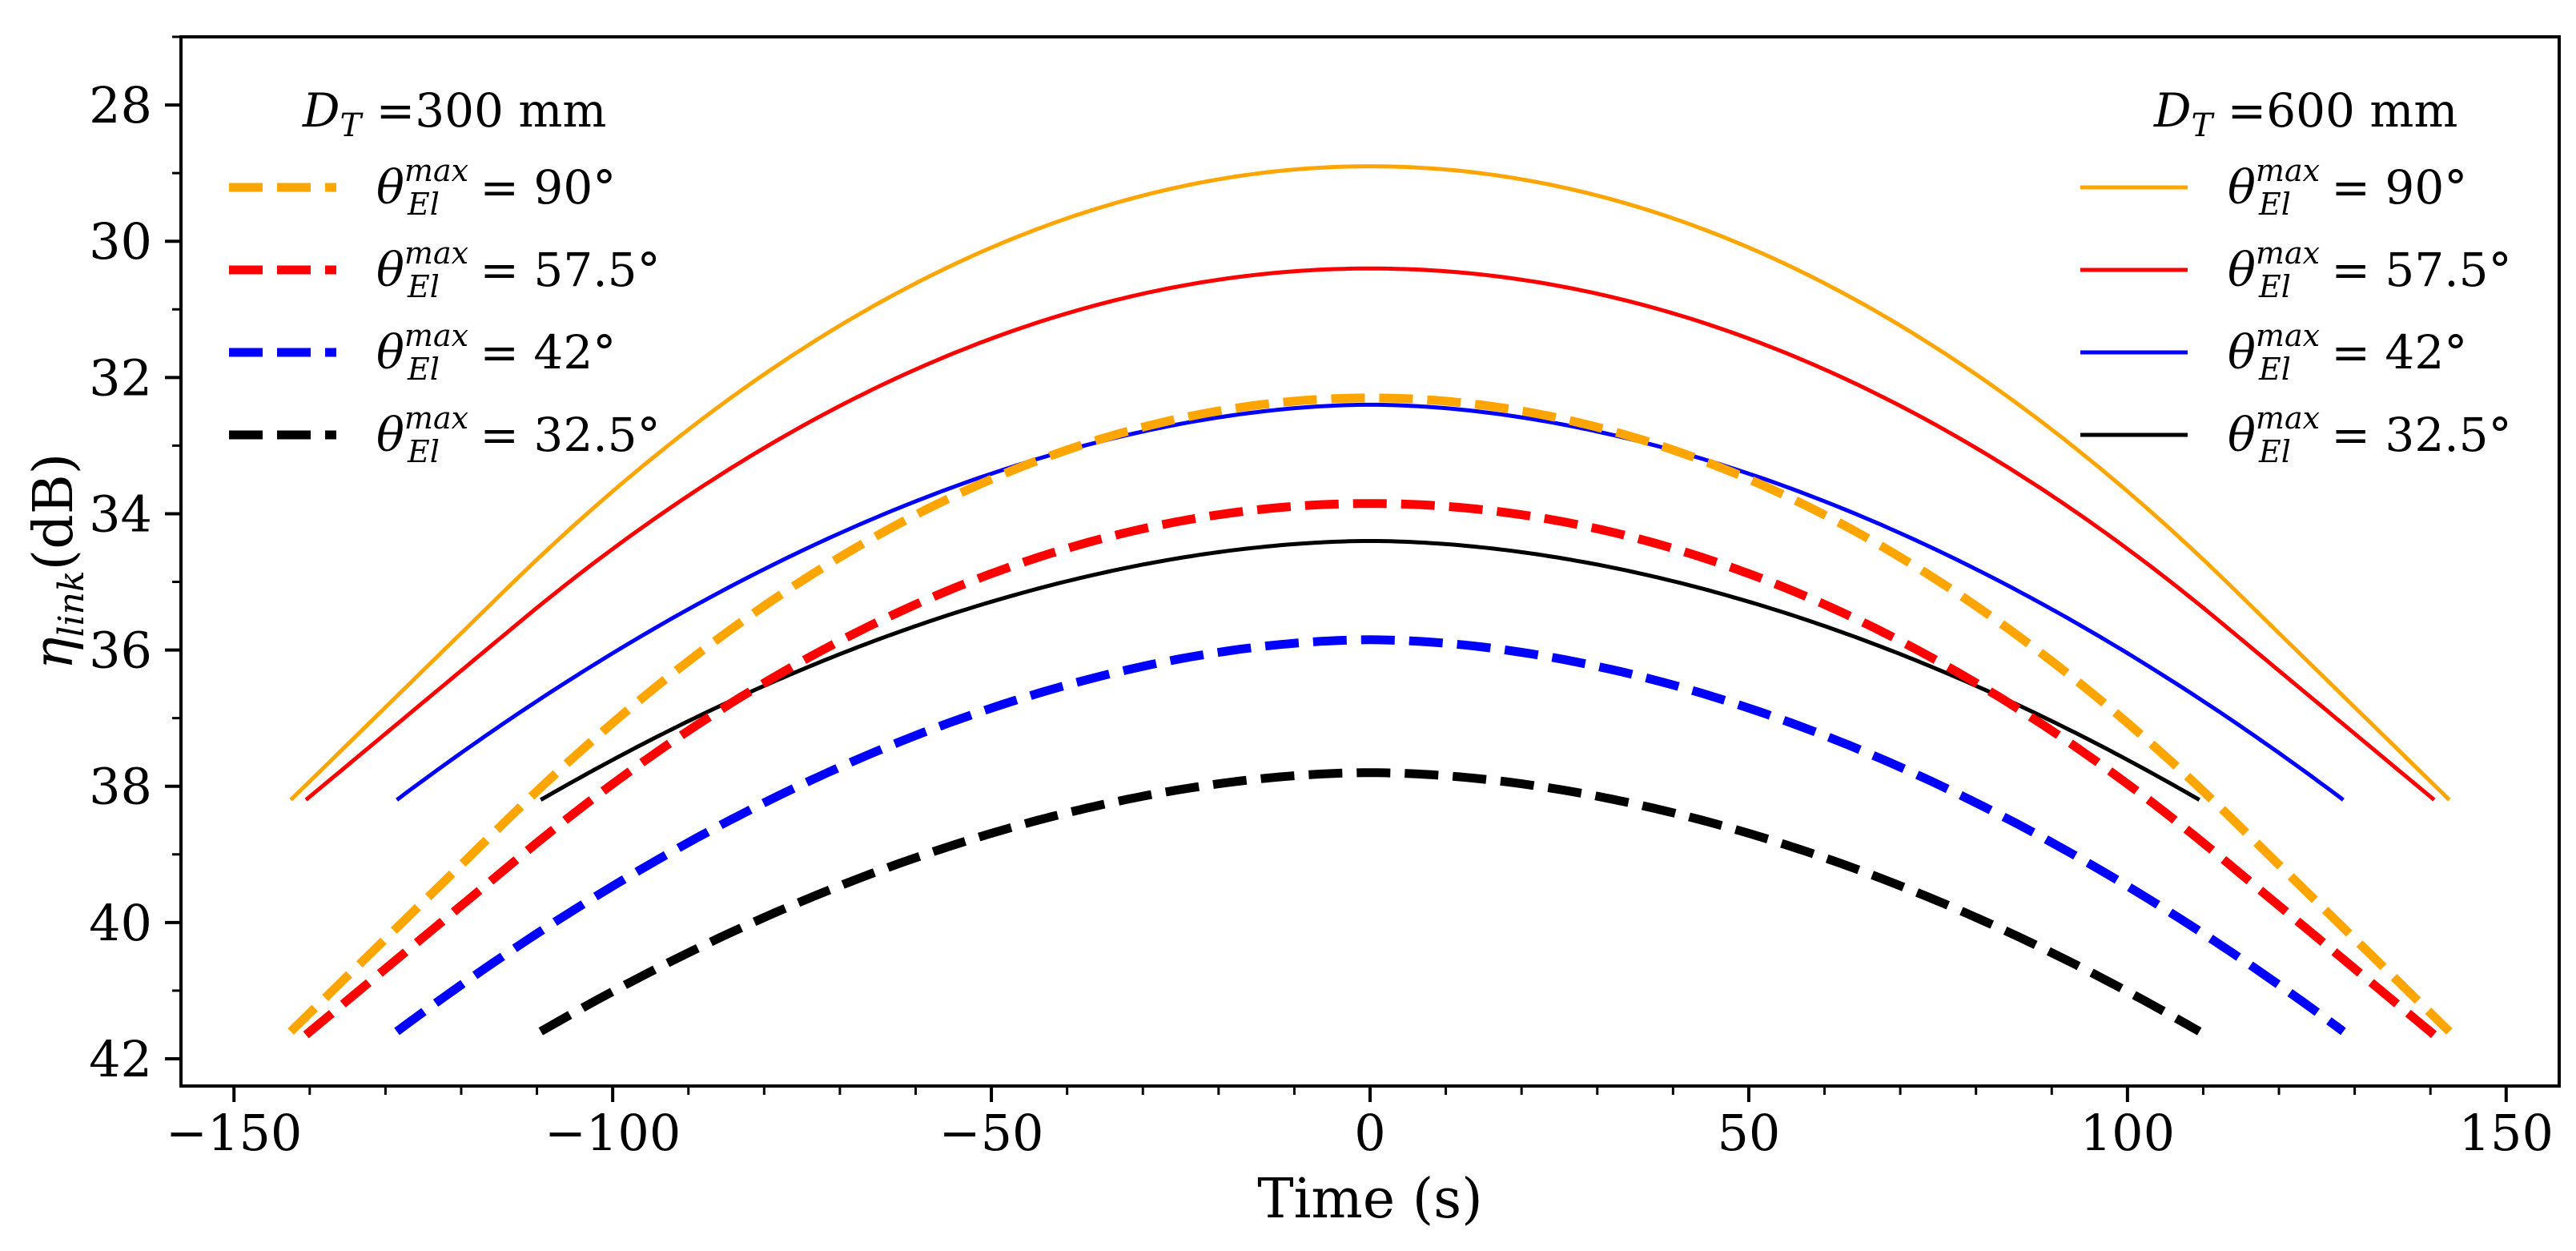 The height and width of the screenshot is (1251, 2576). Describe the element at coordinates (1748, 1133) in the screenshot. I see `x-tick-label: 50` at that location.